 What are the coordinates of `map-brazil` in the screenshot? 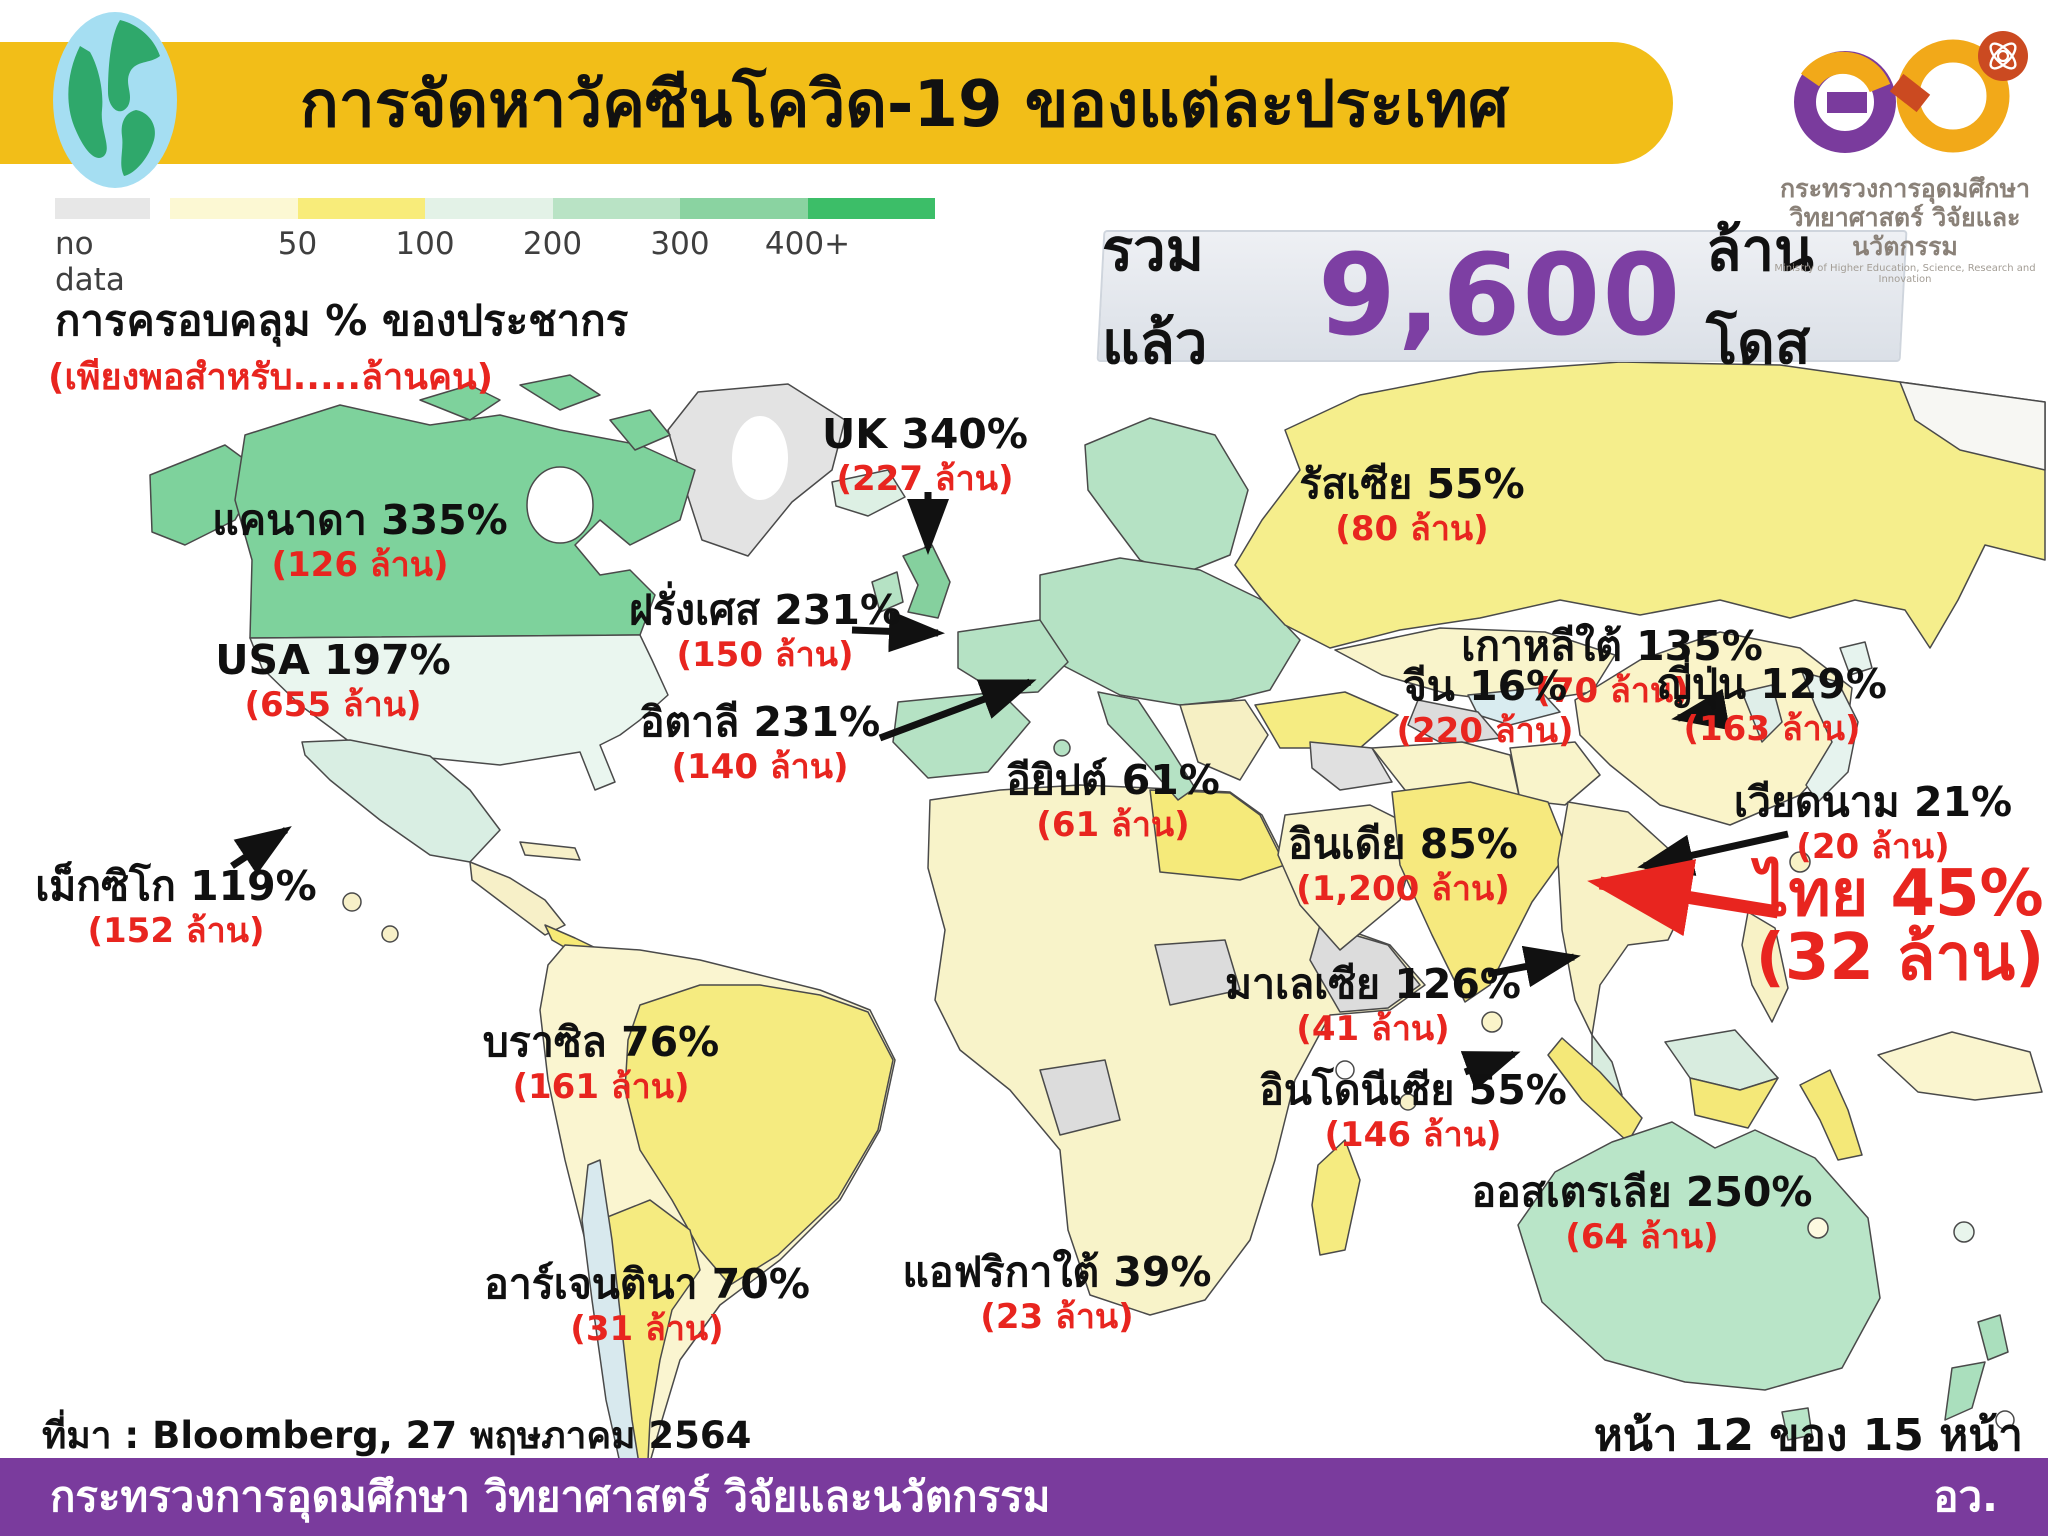 It's located at (759, 1135).